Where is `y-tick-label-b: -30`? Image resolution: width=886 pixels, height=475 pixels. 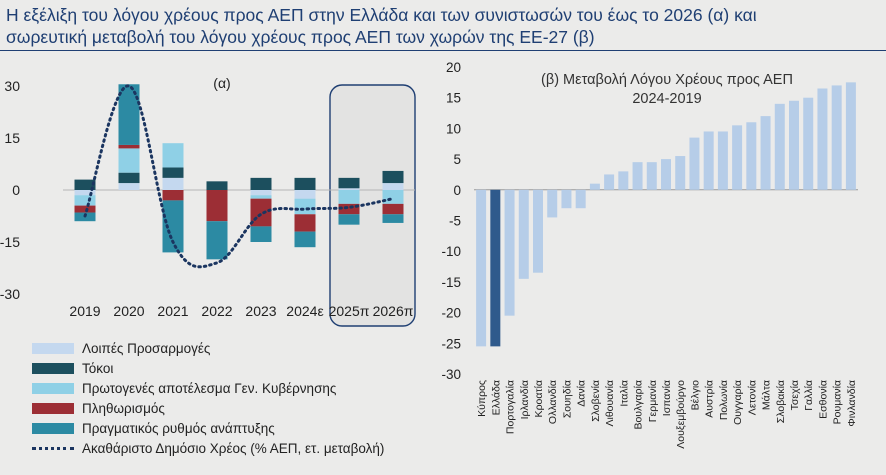
y-tick-label-b: -30 is located at coordinates (451, 374).